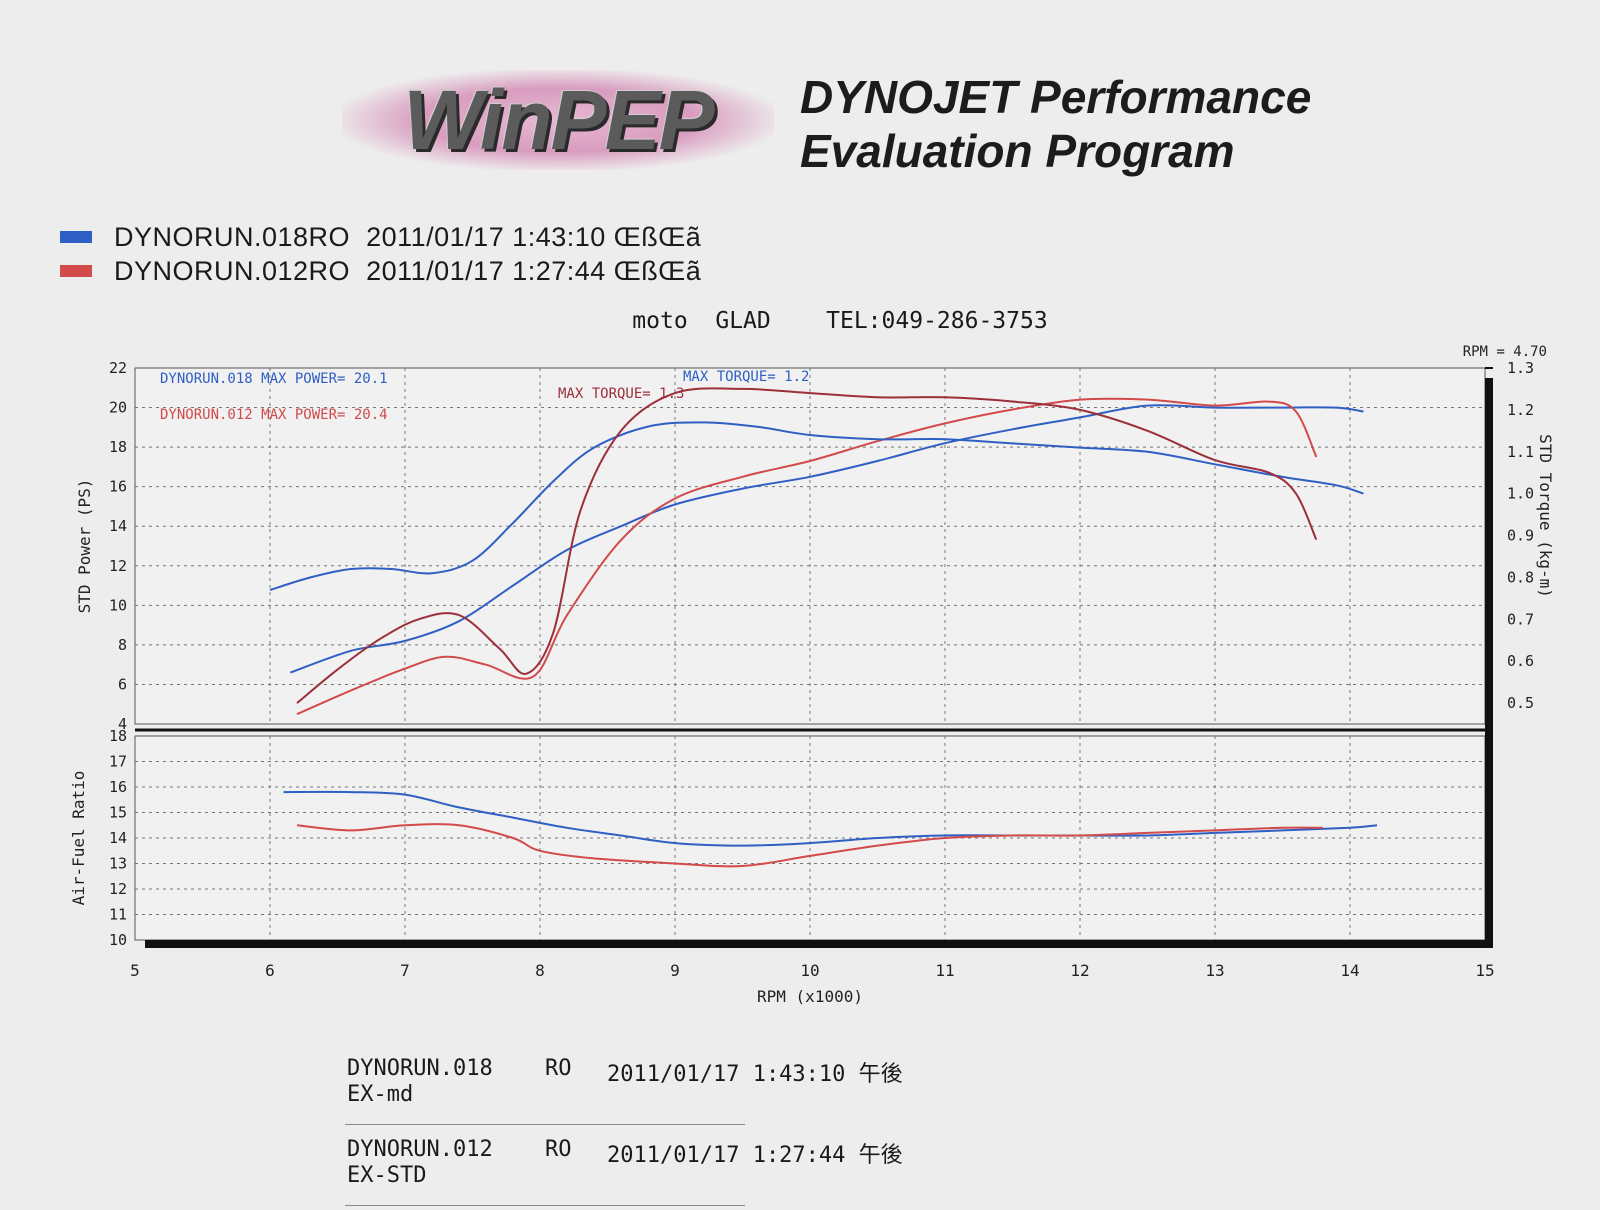  Describe the element at coordinates (76, 271) in the screenshot. I see `legend-swatch-red` at that location.